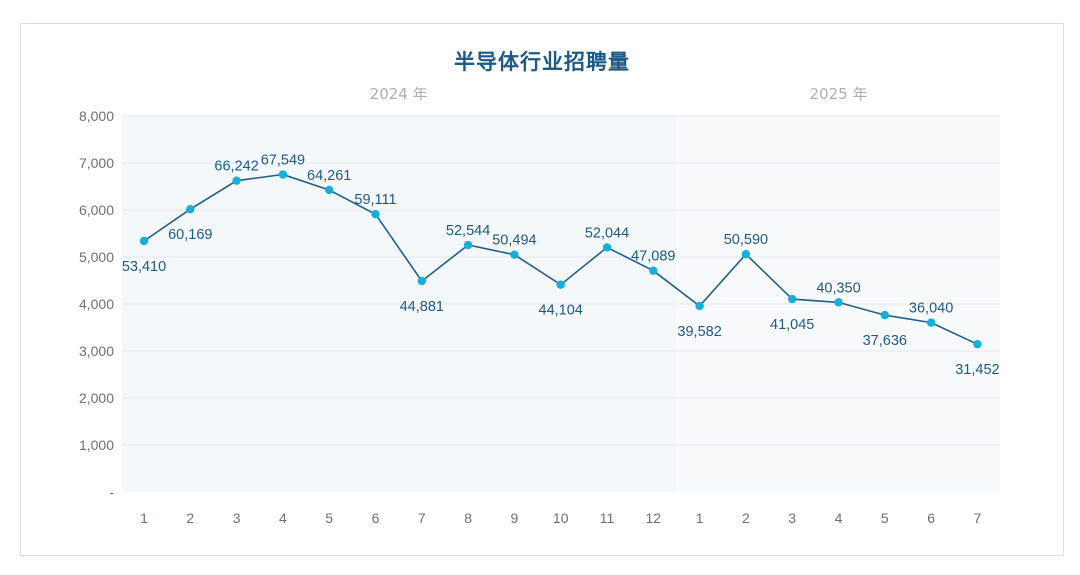 The width and height of the screenshot is (1080, 575). I want to click on data-label: 50,494, so click(514, 241).